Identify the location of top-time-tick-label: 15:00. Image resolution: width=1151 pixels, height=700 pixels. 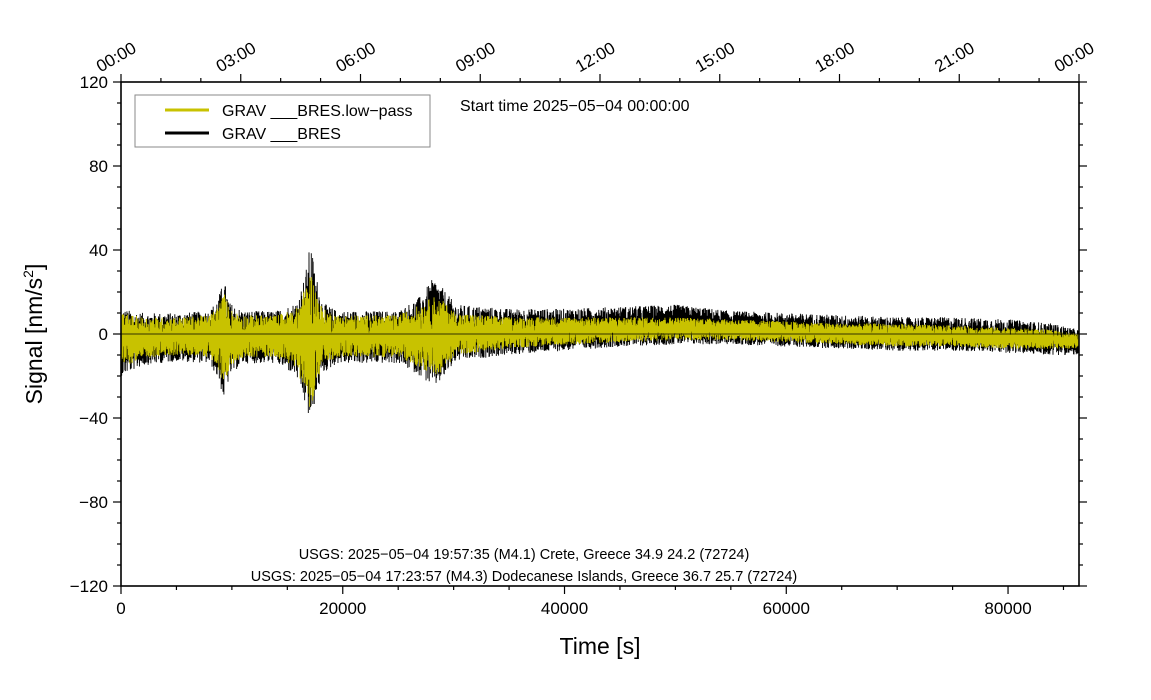
(715, 57).